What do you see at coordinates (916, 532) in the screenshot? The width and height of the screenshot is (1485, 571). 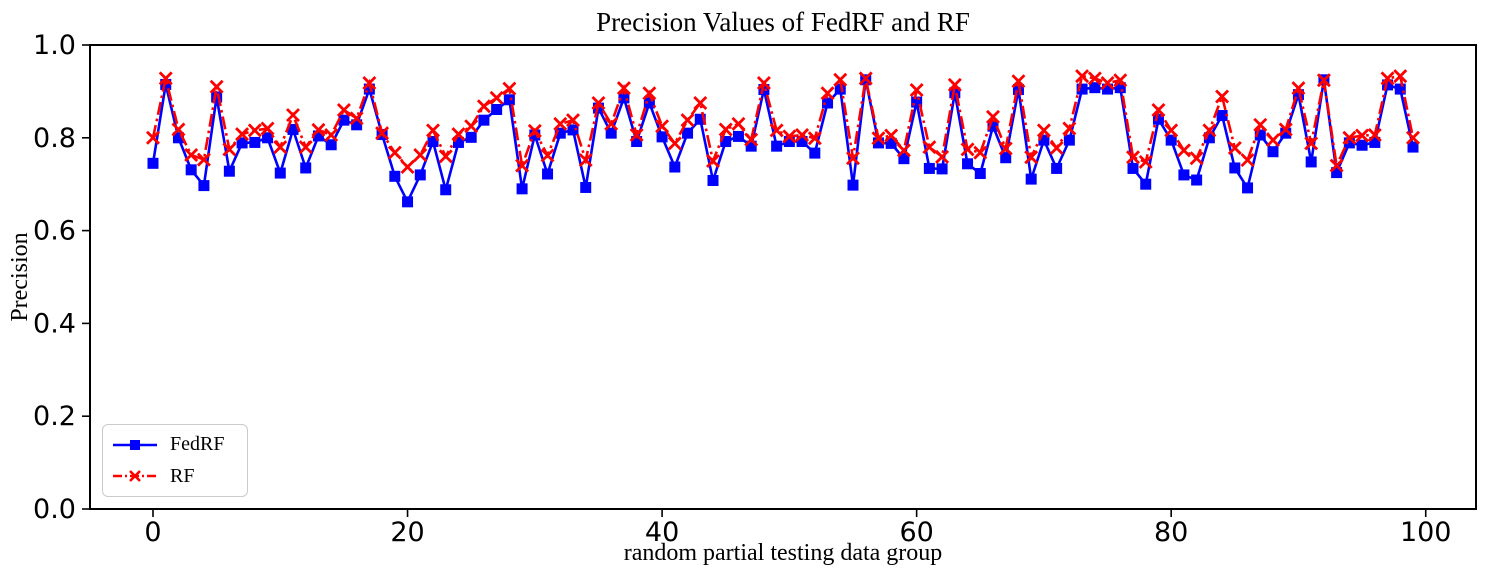 I see `x-tick-label: 60` at bounding box center [916, 532].